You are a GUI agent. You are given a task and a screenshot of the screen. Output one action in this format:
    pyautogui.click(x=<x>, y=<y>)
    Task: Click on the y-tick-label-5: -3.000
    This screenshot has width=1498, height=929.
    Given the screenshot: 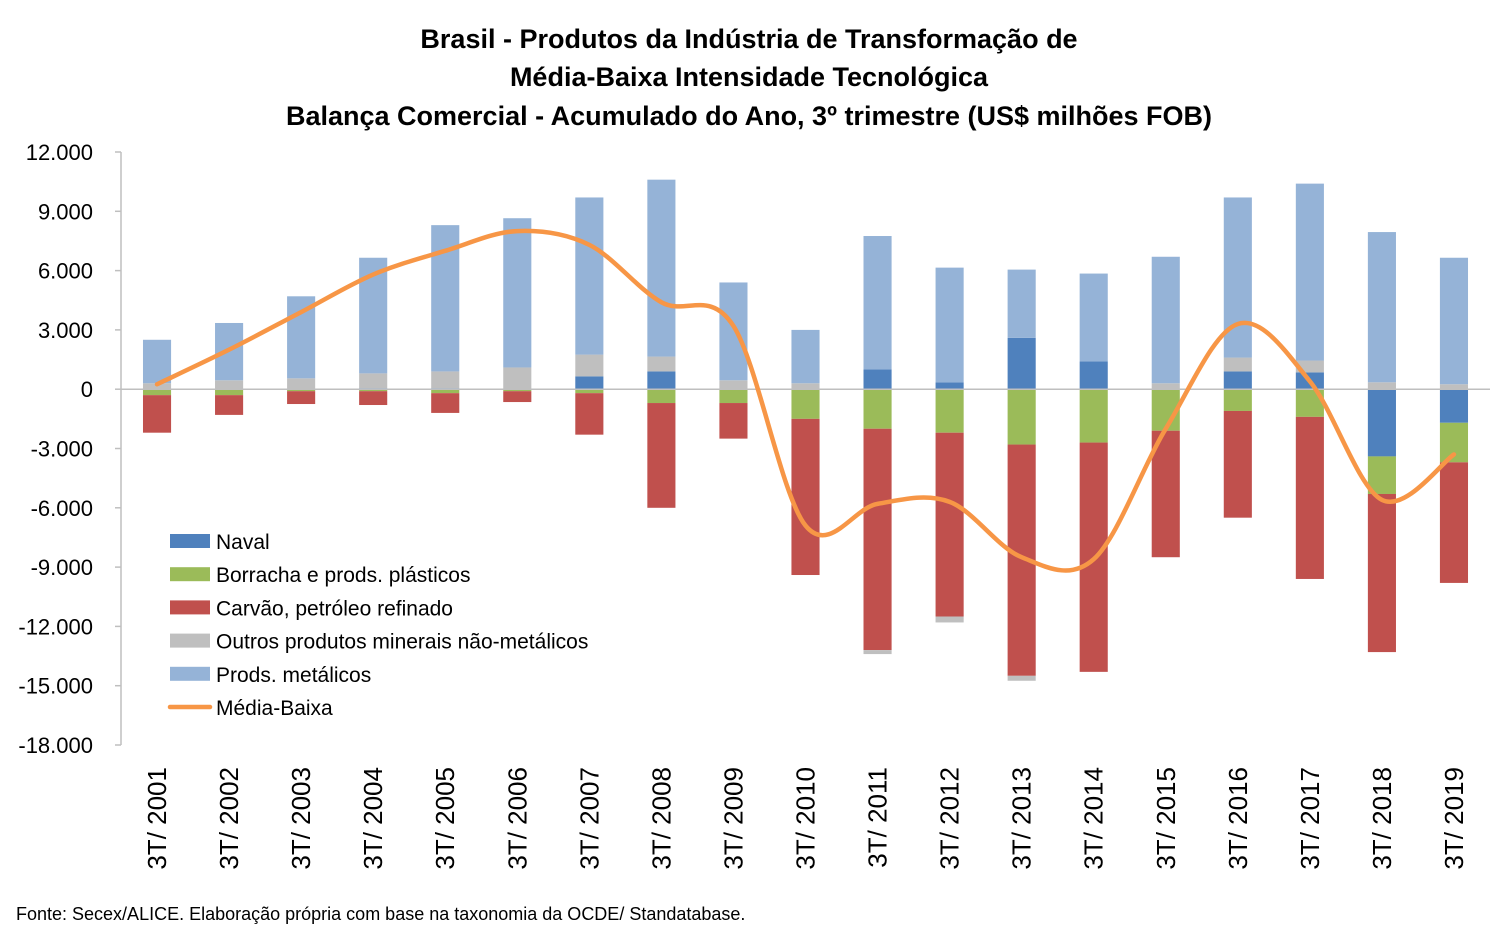 What is the action you would take?
    pyautogui.click(x=62, y=449)
    